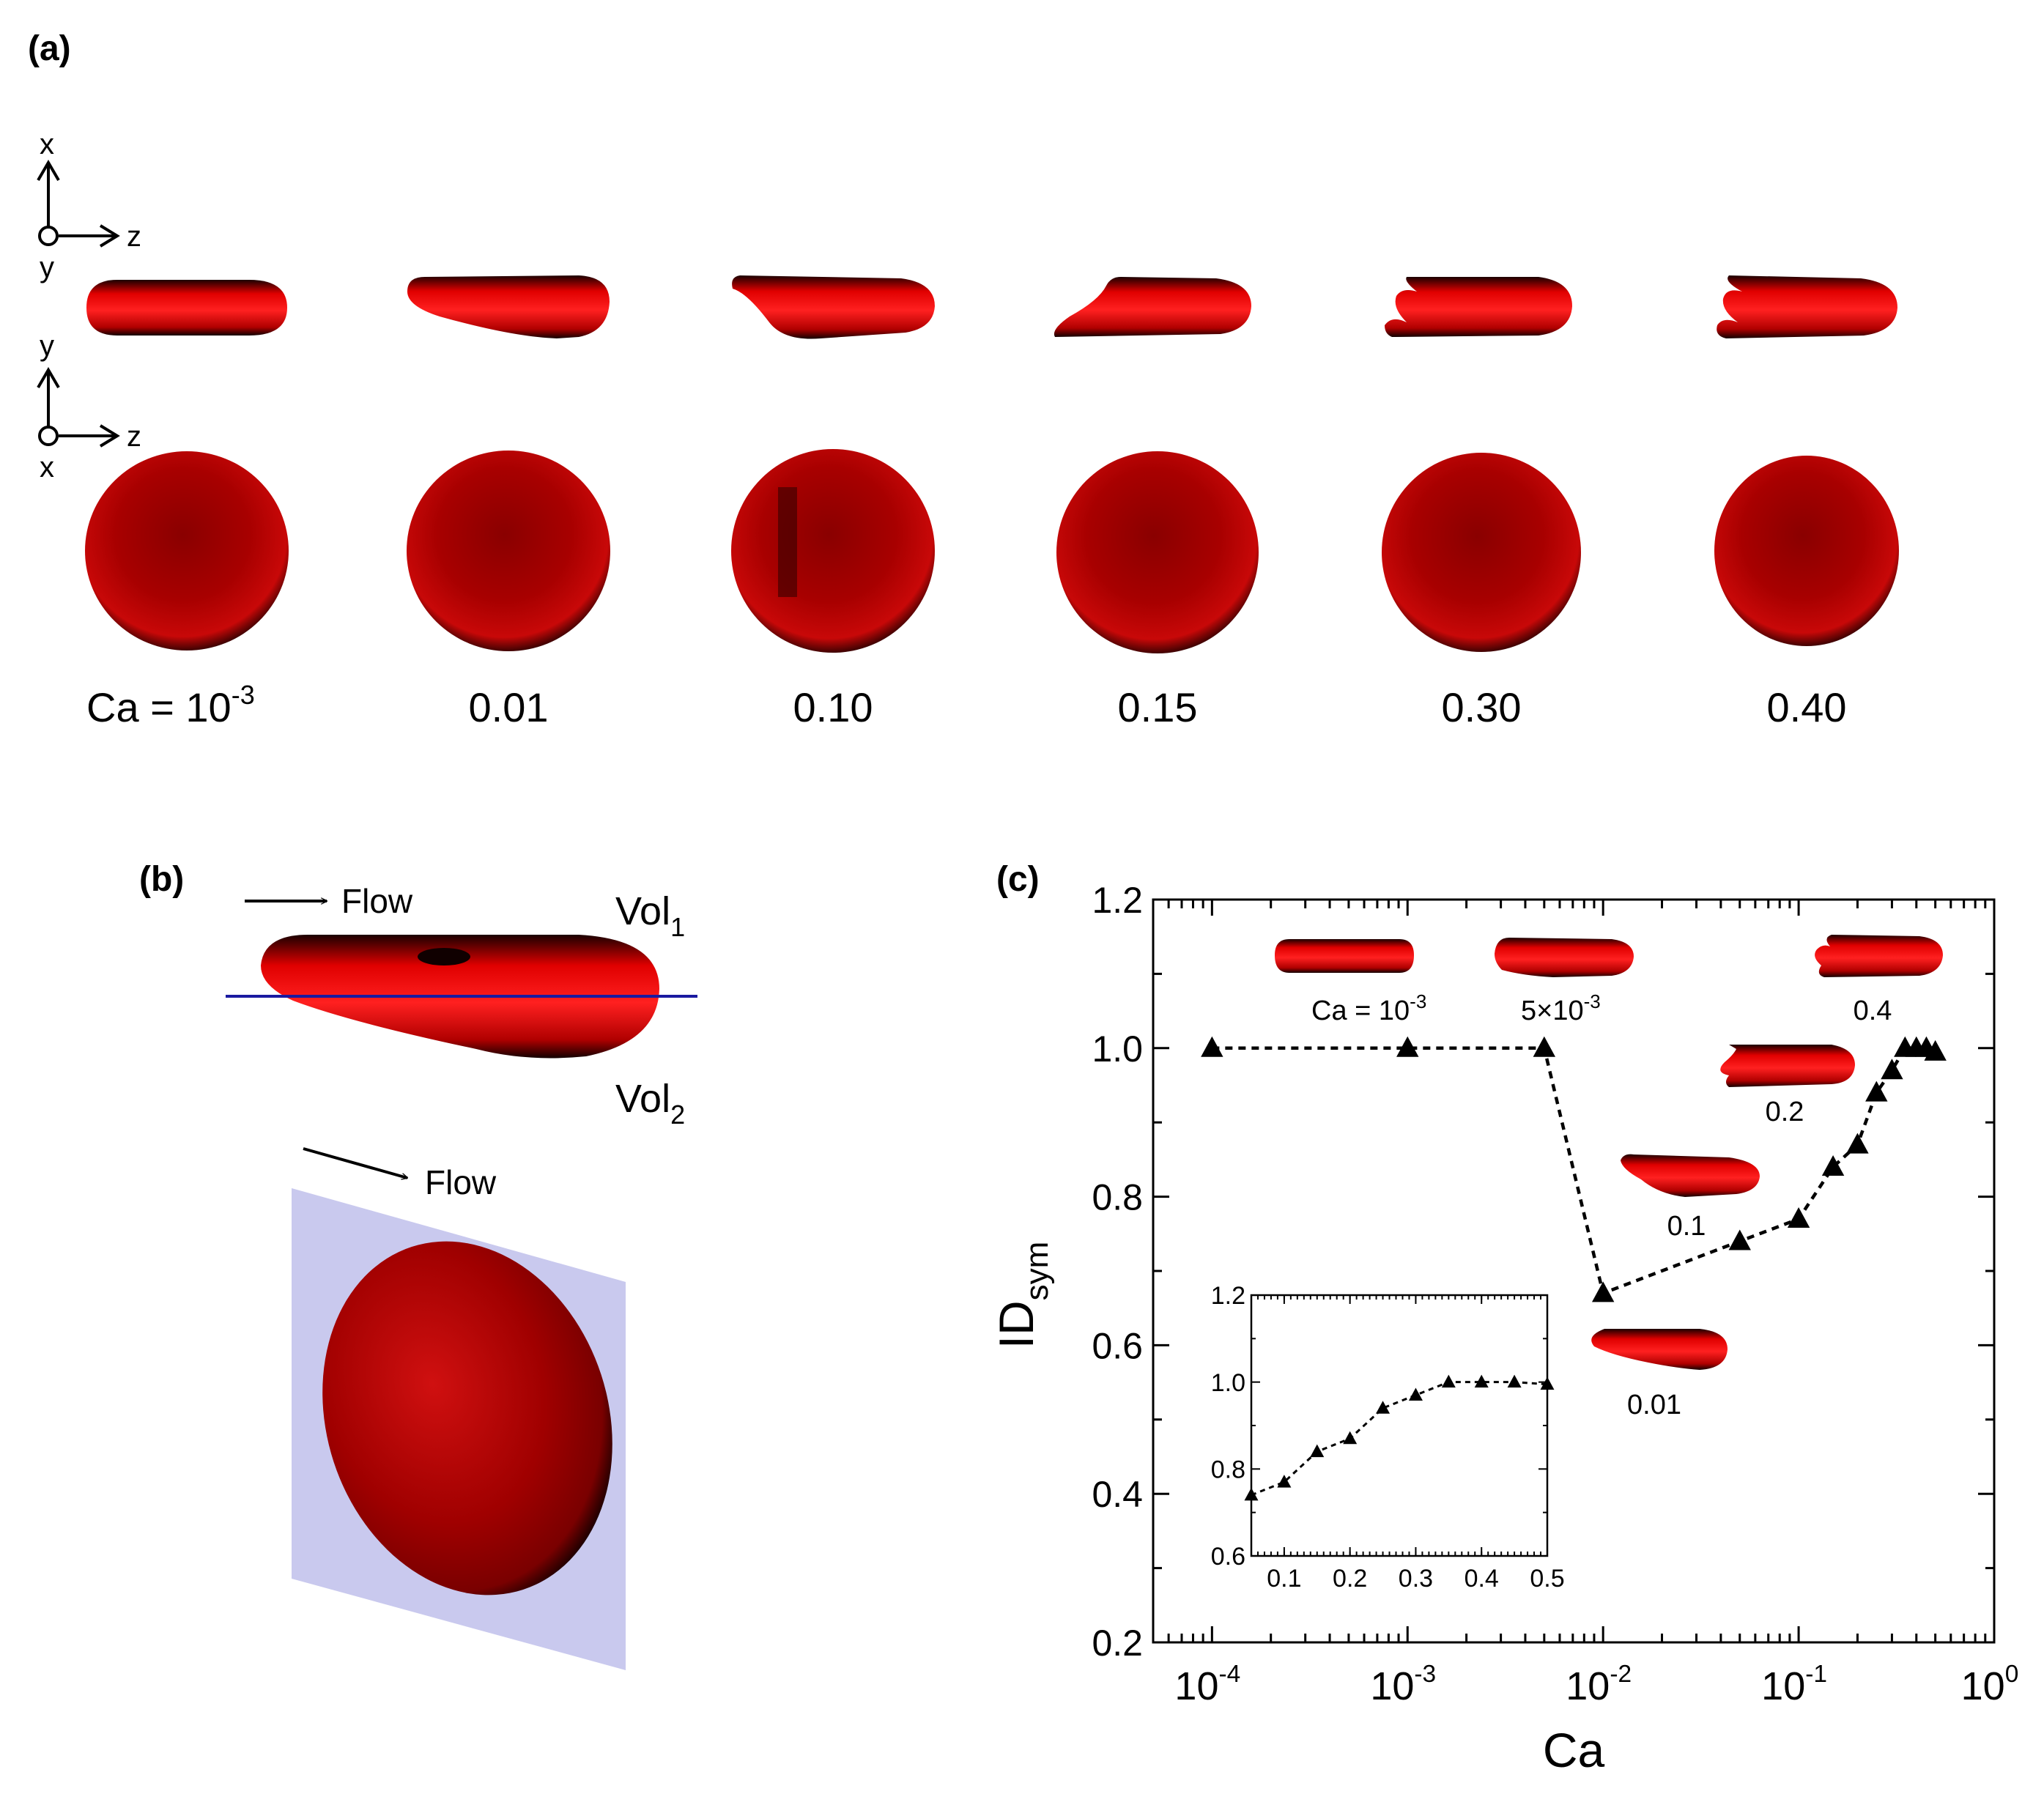  What do you see at coordinates (89, 406) in the screenshot?
I see `axes-indicator-bottom: y z x` at bounding box center [89, 406].